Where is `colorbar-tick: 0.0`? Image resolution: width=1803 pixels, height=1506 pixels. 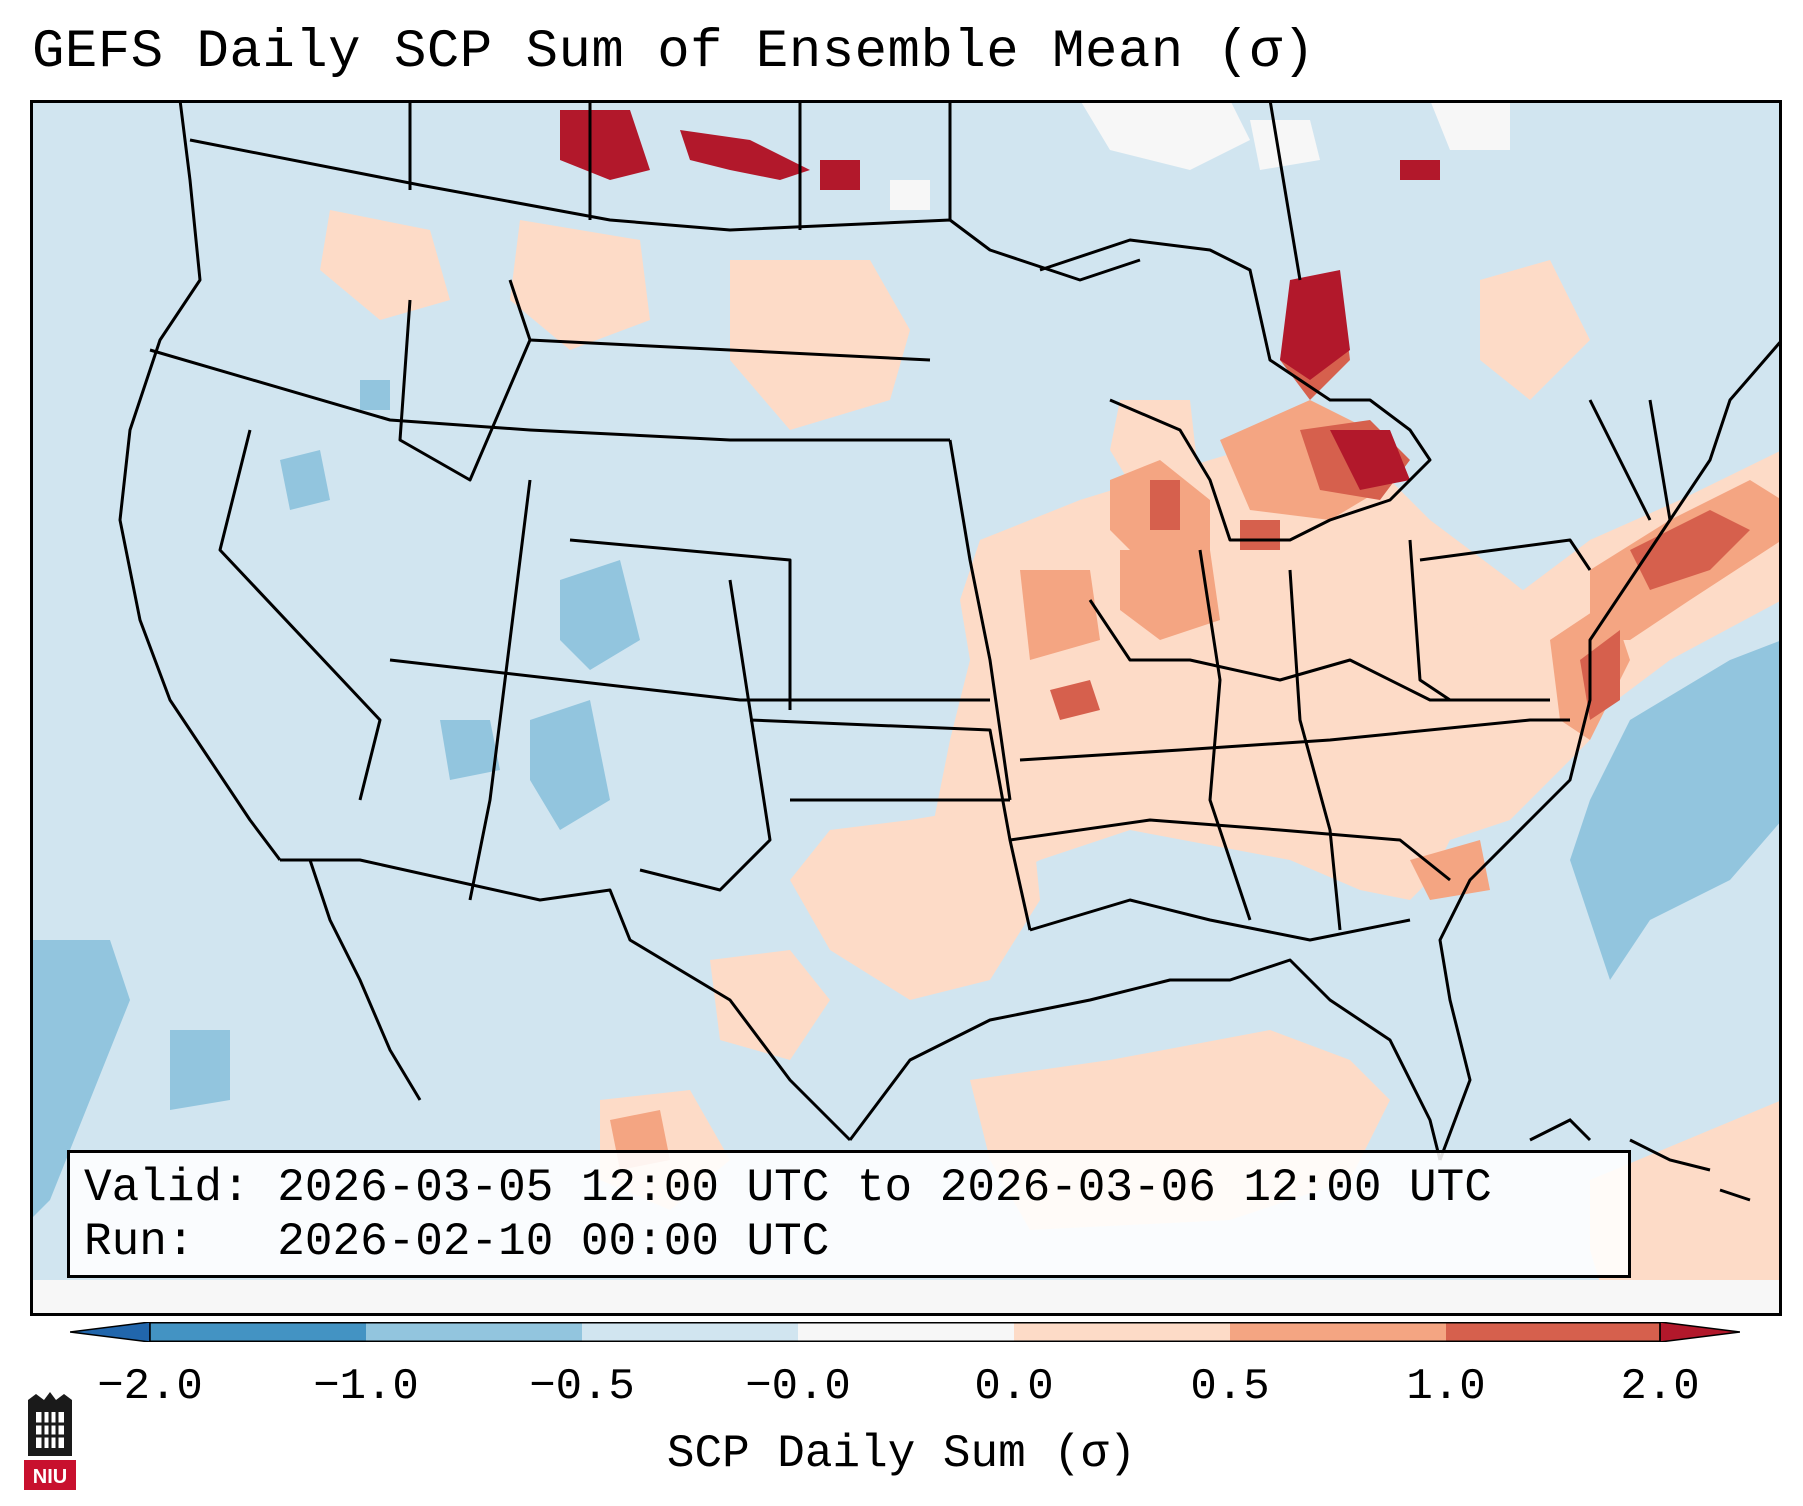
colorbar-tick: 0.0 is located at coordinates (1014, 1387).